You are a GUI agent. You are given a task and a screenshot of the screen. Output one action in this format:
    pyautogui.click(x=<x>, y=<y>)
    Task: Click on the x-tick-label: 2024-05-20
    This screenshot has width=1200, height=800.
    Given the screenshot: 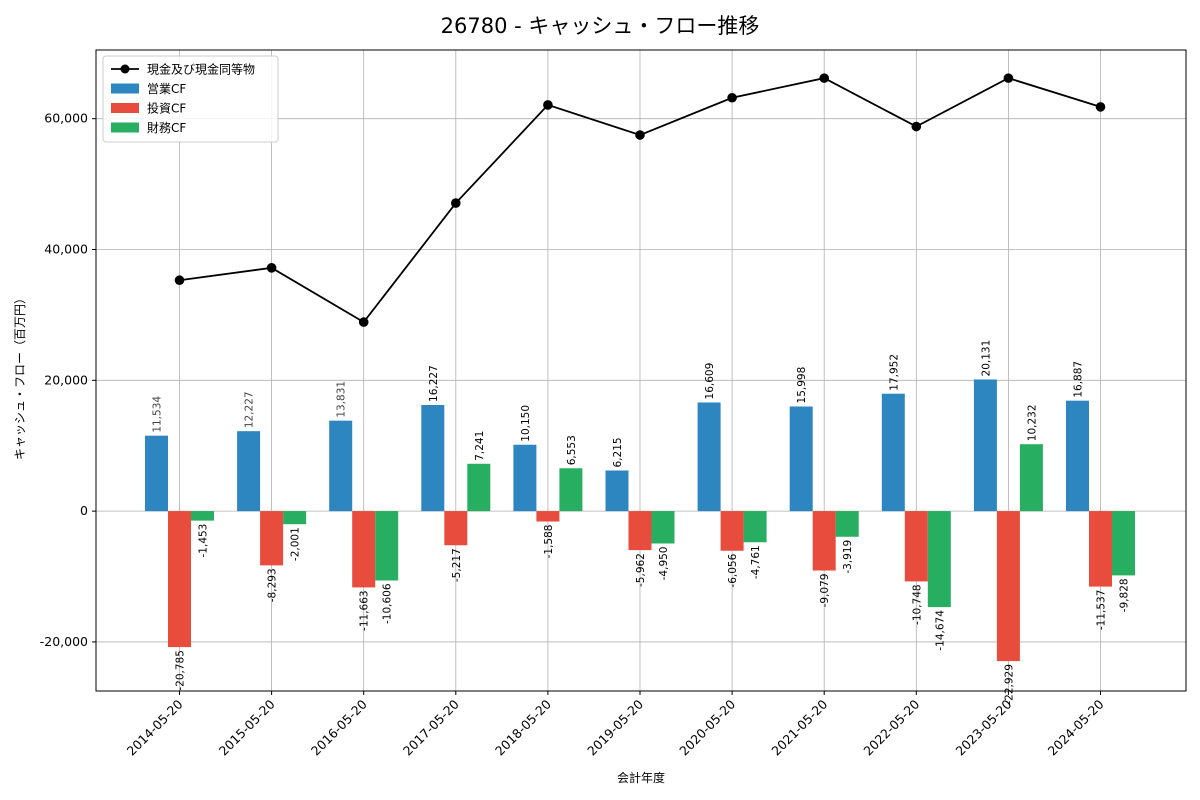 What is the action you would take?
    pyautogui.click(x=1076, y=727)
    